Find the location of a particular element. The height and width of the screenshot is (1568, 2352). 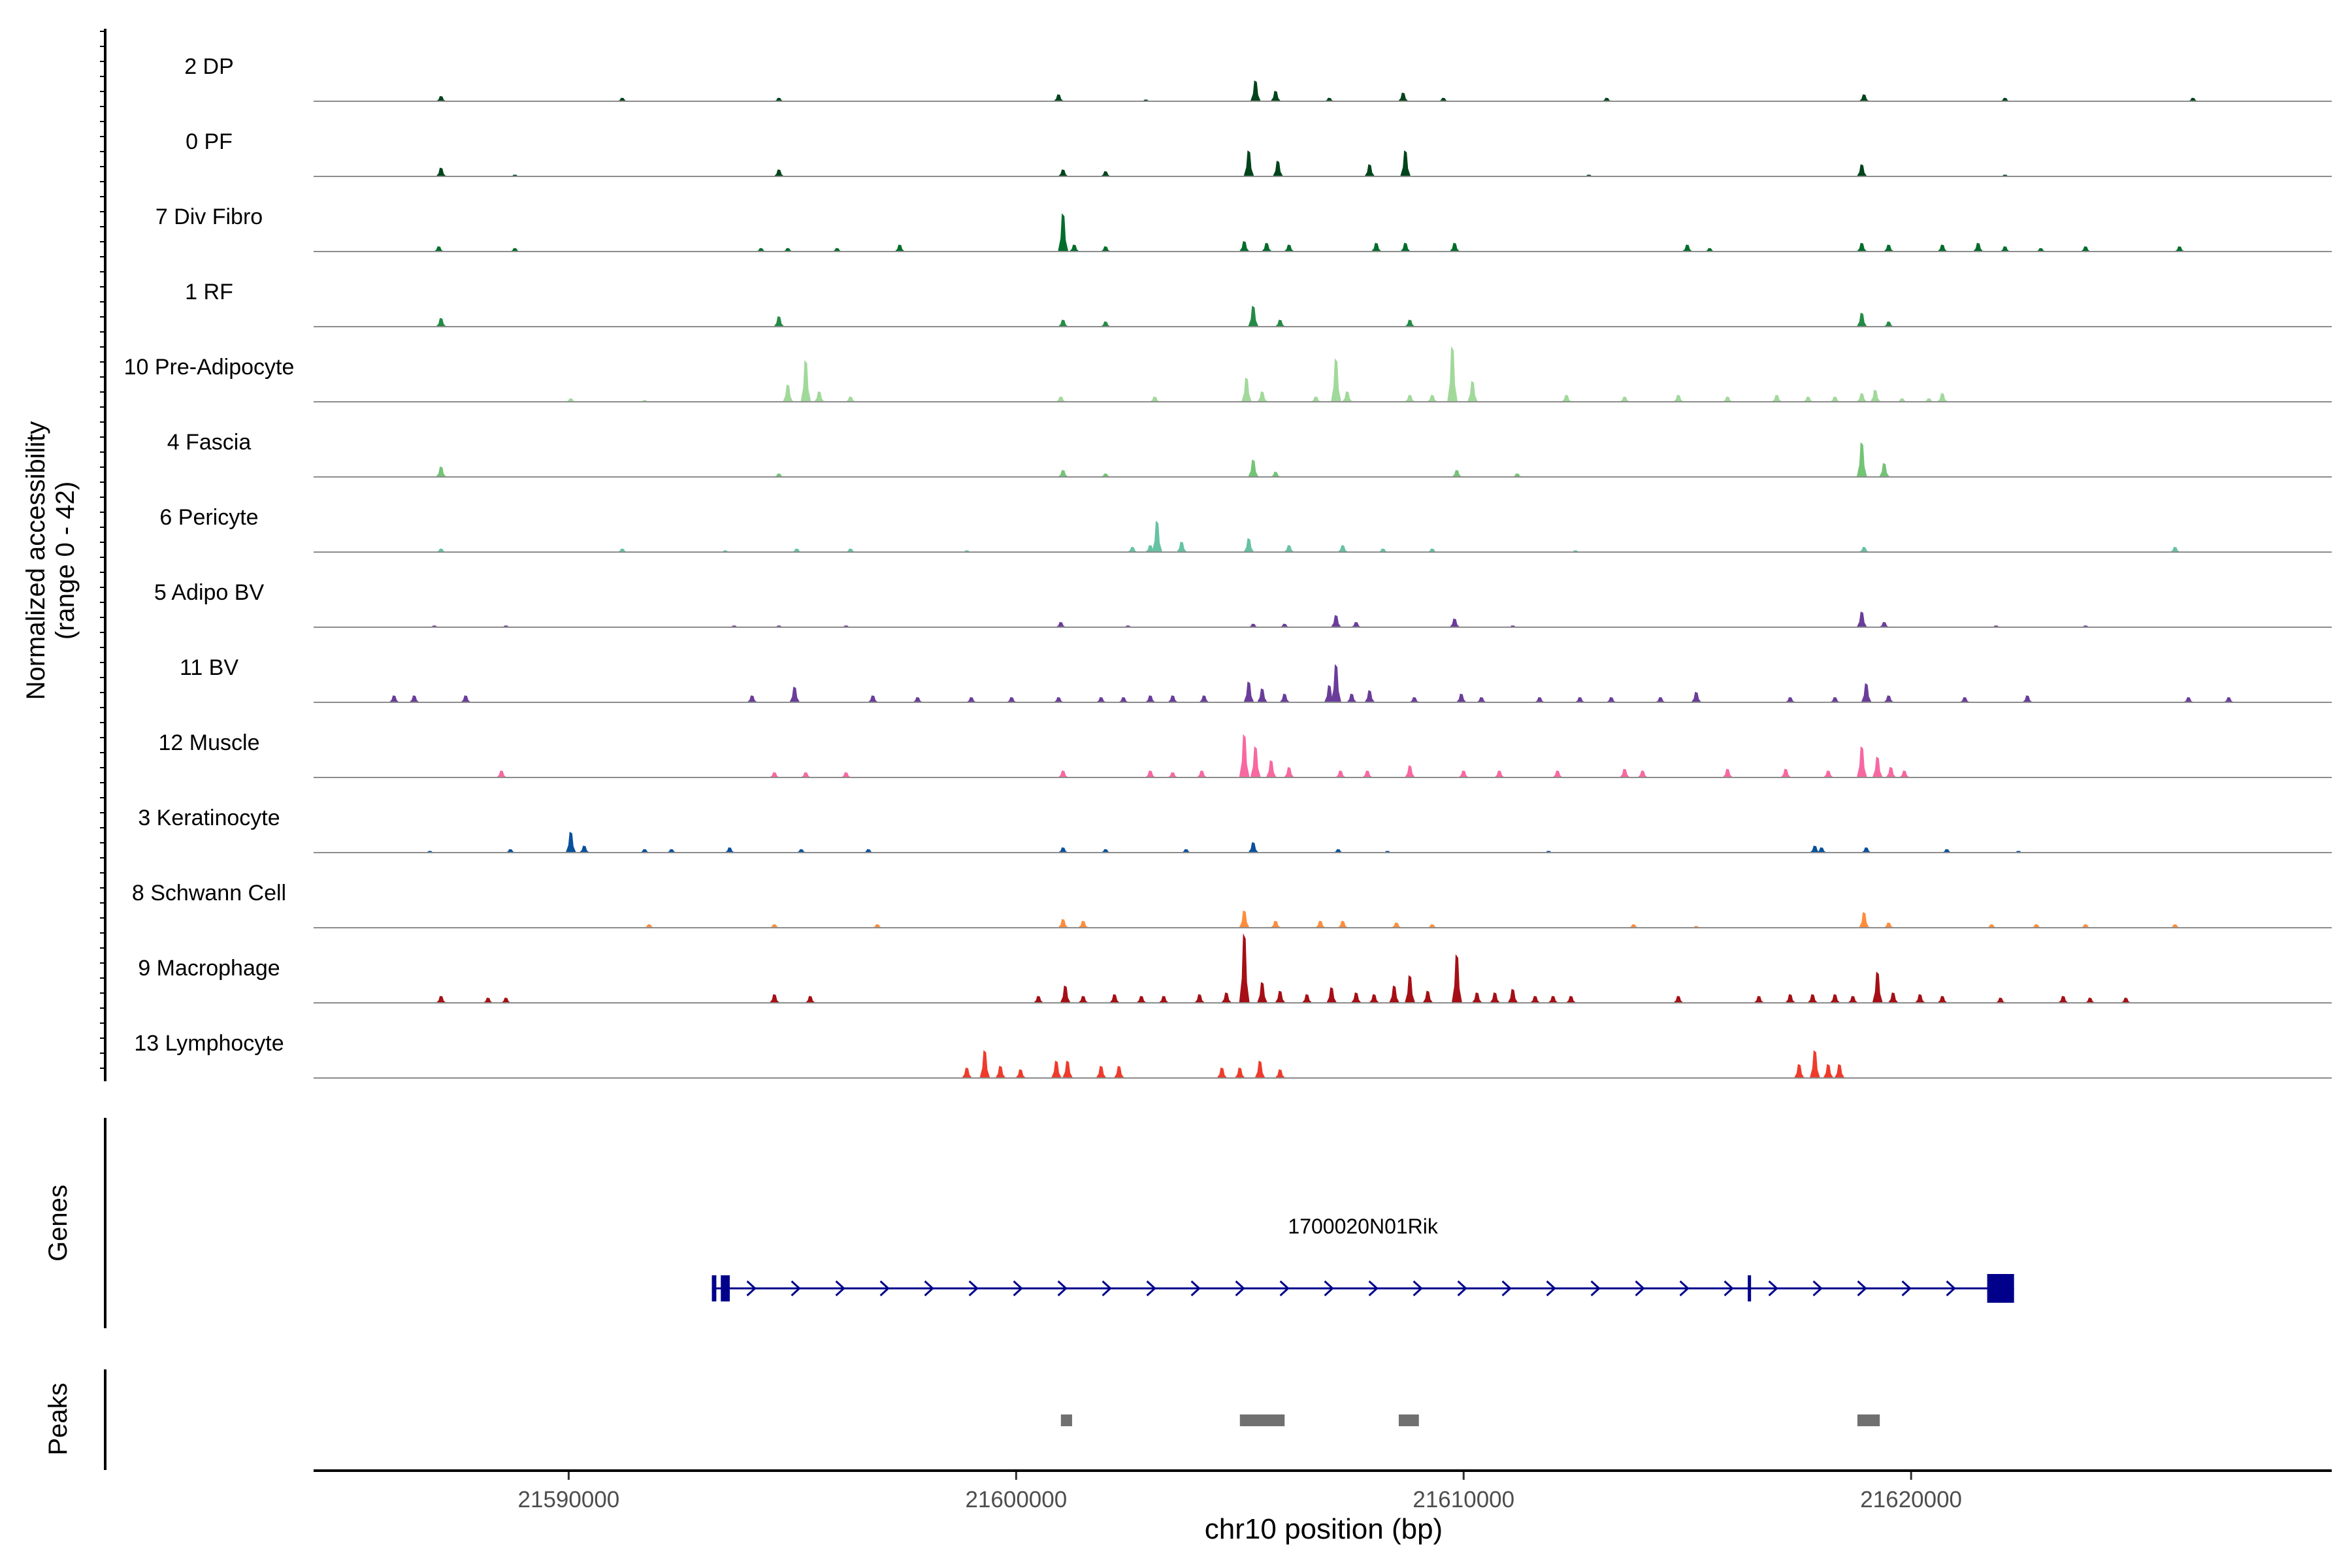

x-axis-title: chr10 position (bp) is located at coordinates (1324, 1529).